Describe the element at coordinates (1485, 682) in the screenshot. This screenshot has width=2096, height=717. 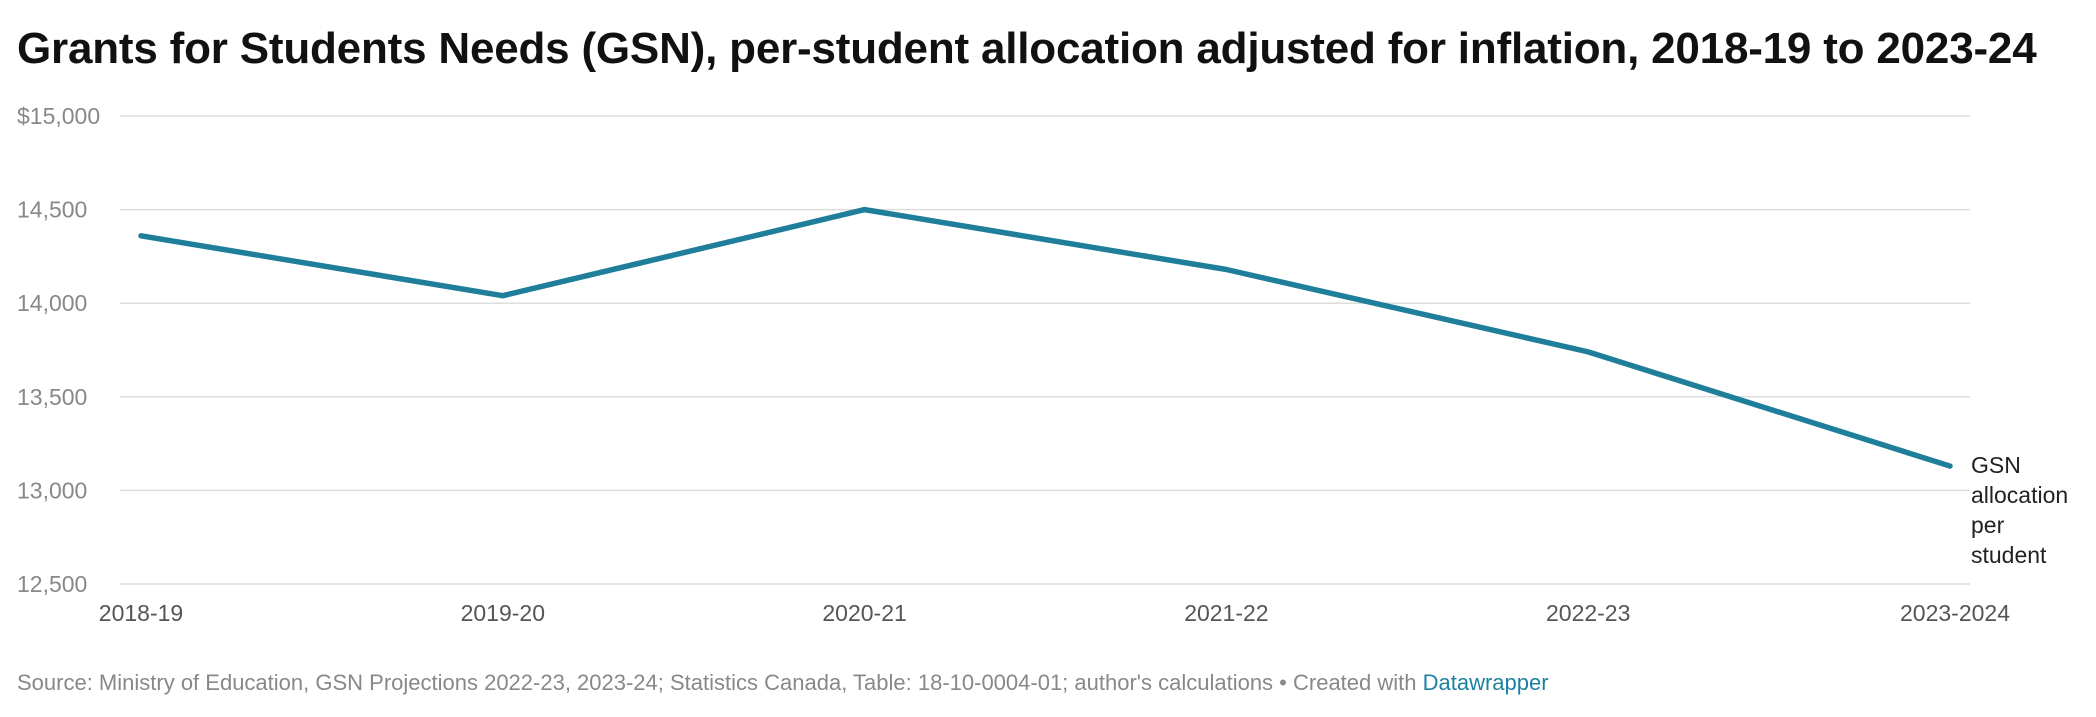
I see `datawrapper-link: Datawrapper` at that location.